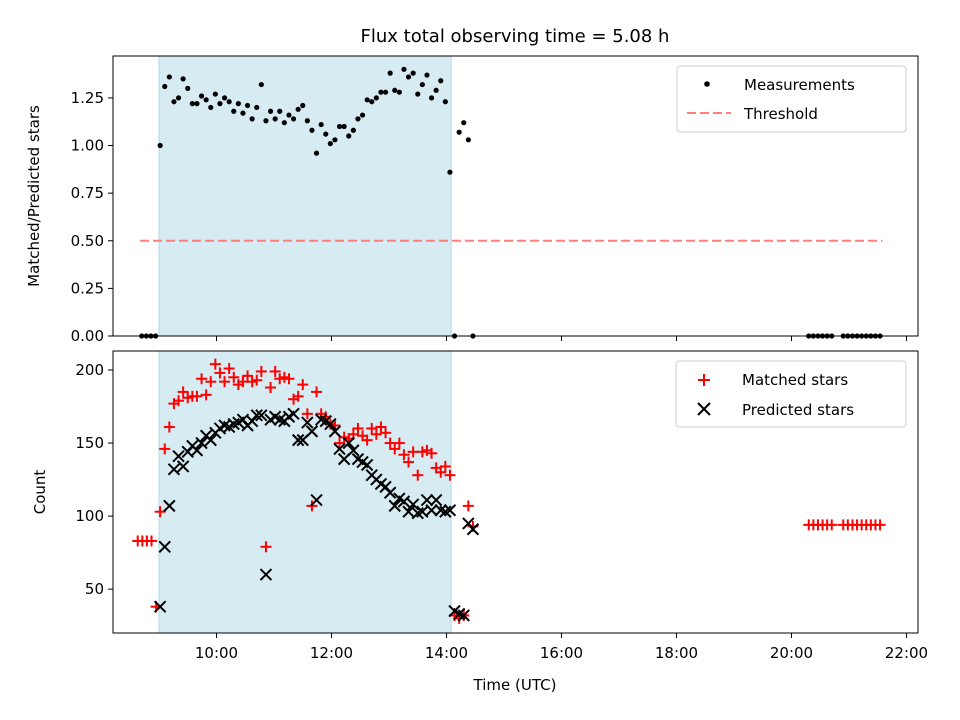 This screenshot has height=720, width=960. I want to click on bottom-legend-box, so click(791, 394).